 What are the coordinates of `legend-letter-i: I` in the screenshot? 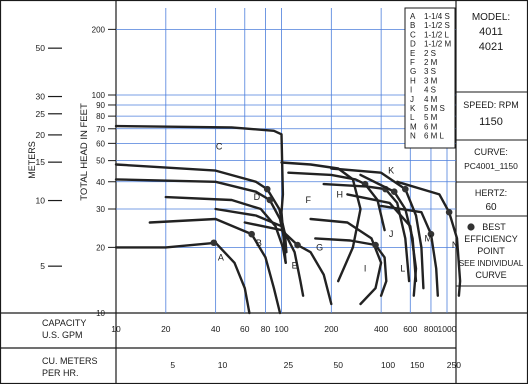 It's located at (411, 90).